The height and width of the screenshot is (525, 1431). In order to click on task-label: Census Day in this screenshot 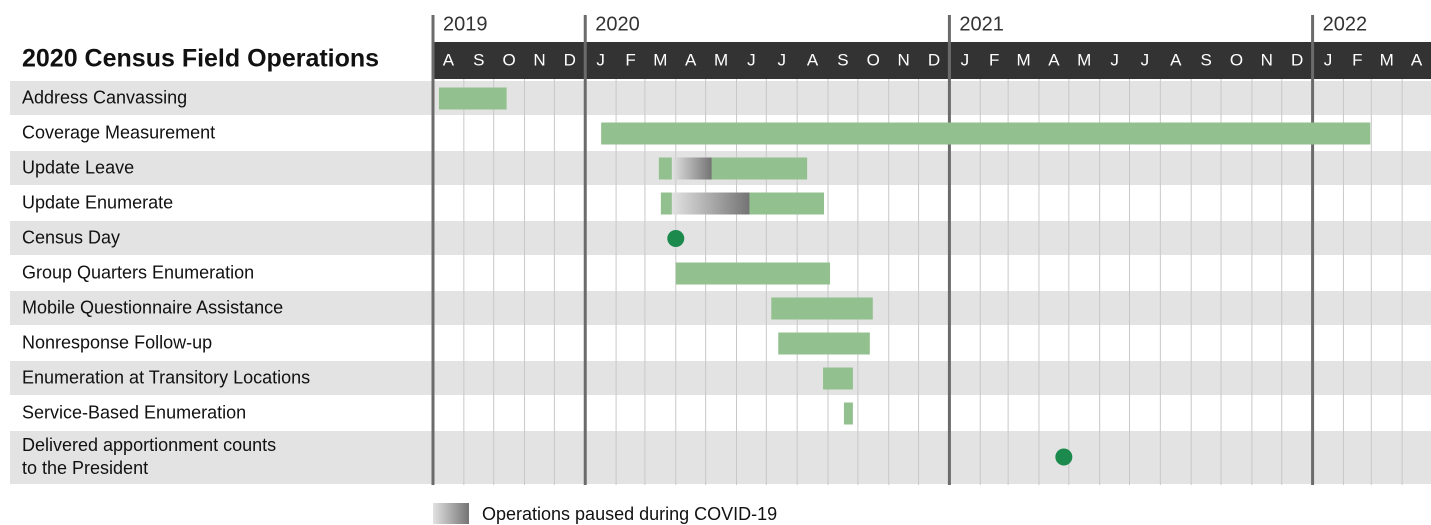, I will do `click(71, 237)`.